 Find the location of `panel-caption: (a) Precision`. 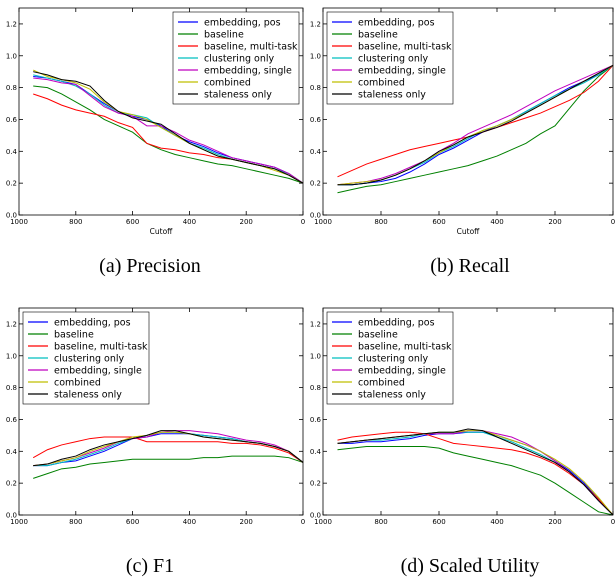

panel-caption: (a) Precision is located at coordinates (150, 266).